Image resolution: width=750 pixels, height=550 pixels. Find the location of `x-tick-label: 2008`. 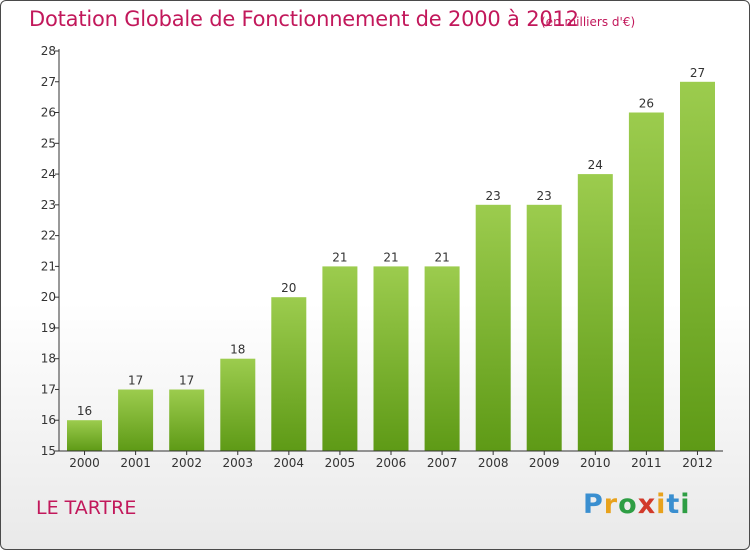

x-tick-label: 2008 is located at coordinates (493, 463).